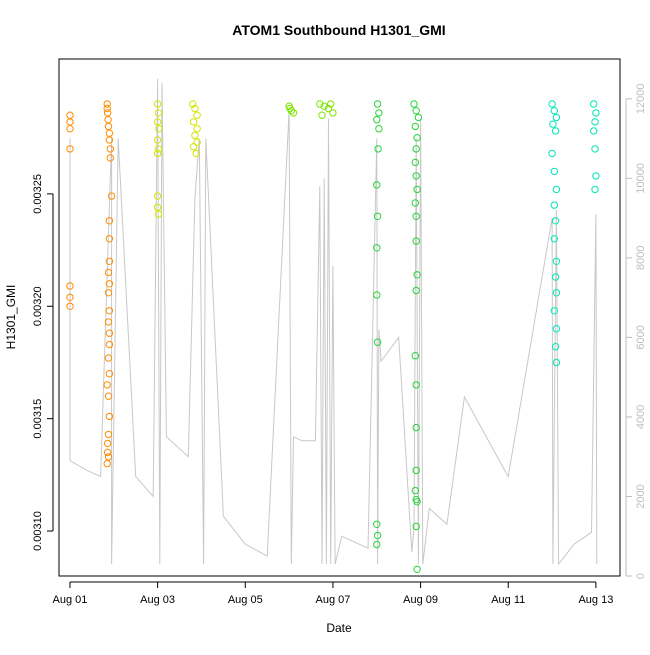 The width and height of the screenshot is (650, 655). I want to click on chart-title: ATOM1 Southbound H1301_GMI, so click(338, 30).